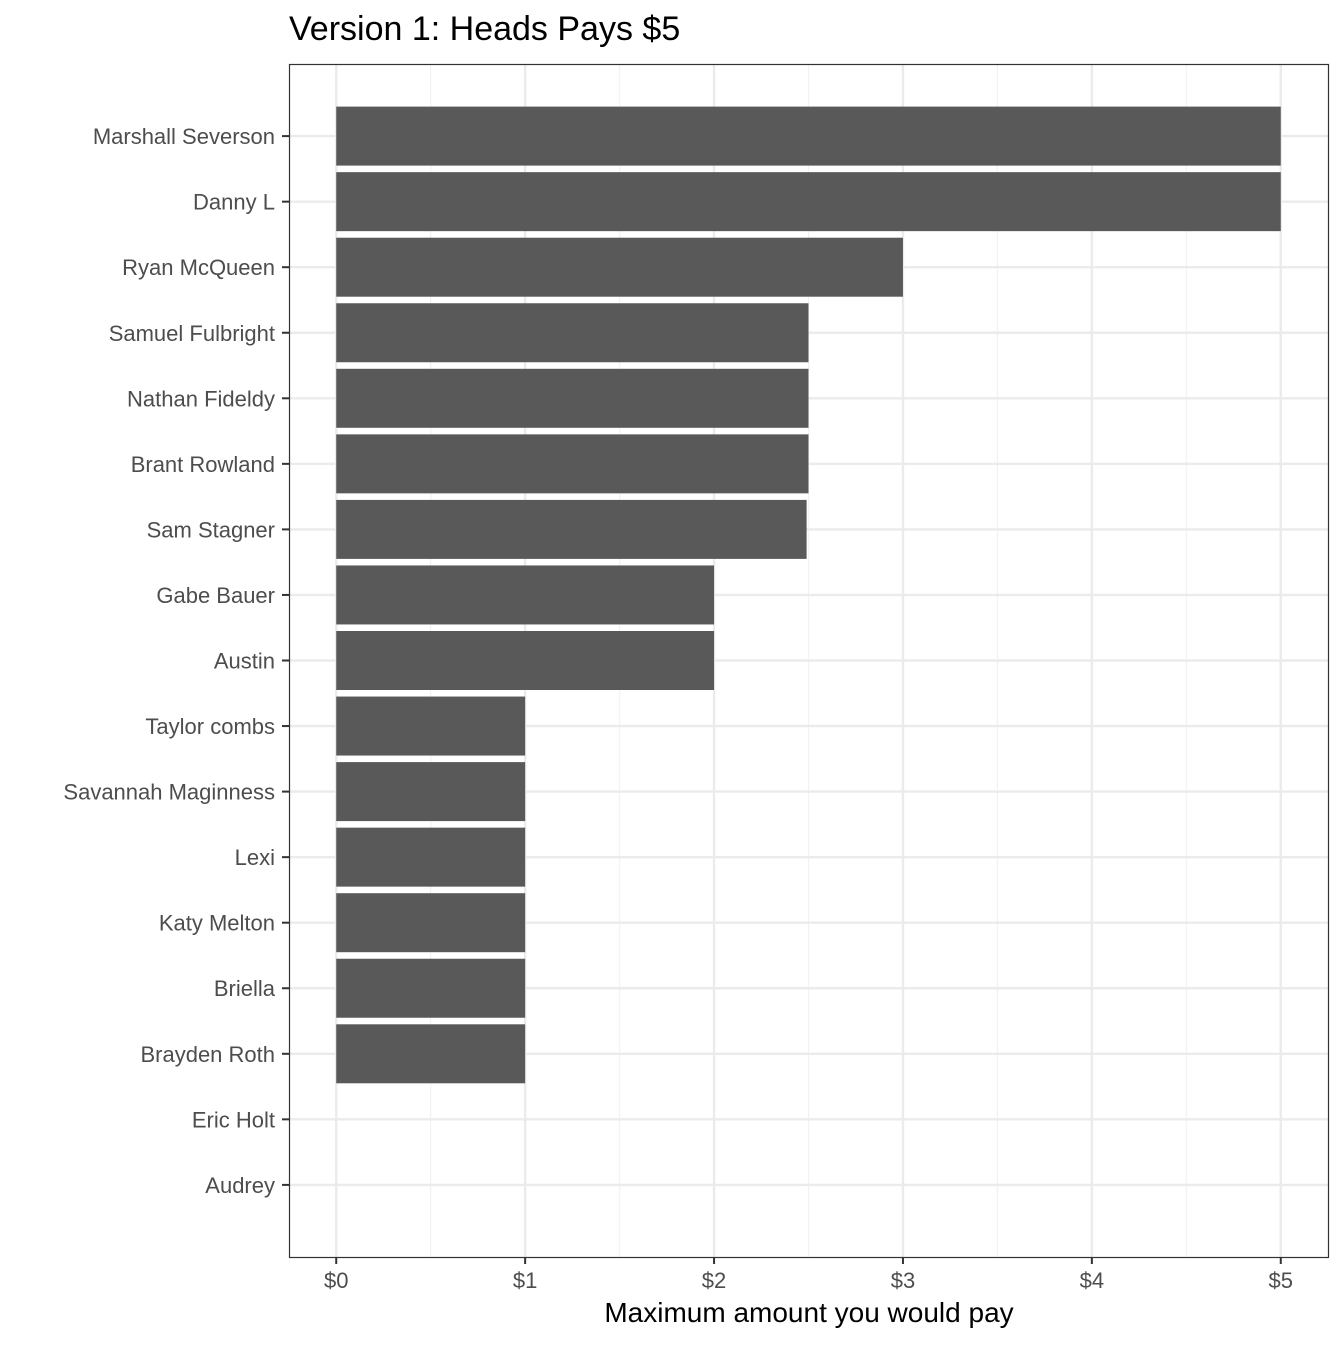 The height and width of the screenshot is (1349, 1344). I want to click on y-tick-label: Ryan McQueen, so click(198, 267).